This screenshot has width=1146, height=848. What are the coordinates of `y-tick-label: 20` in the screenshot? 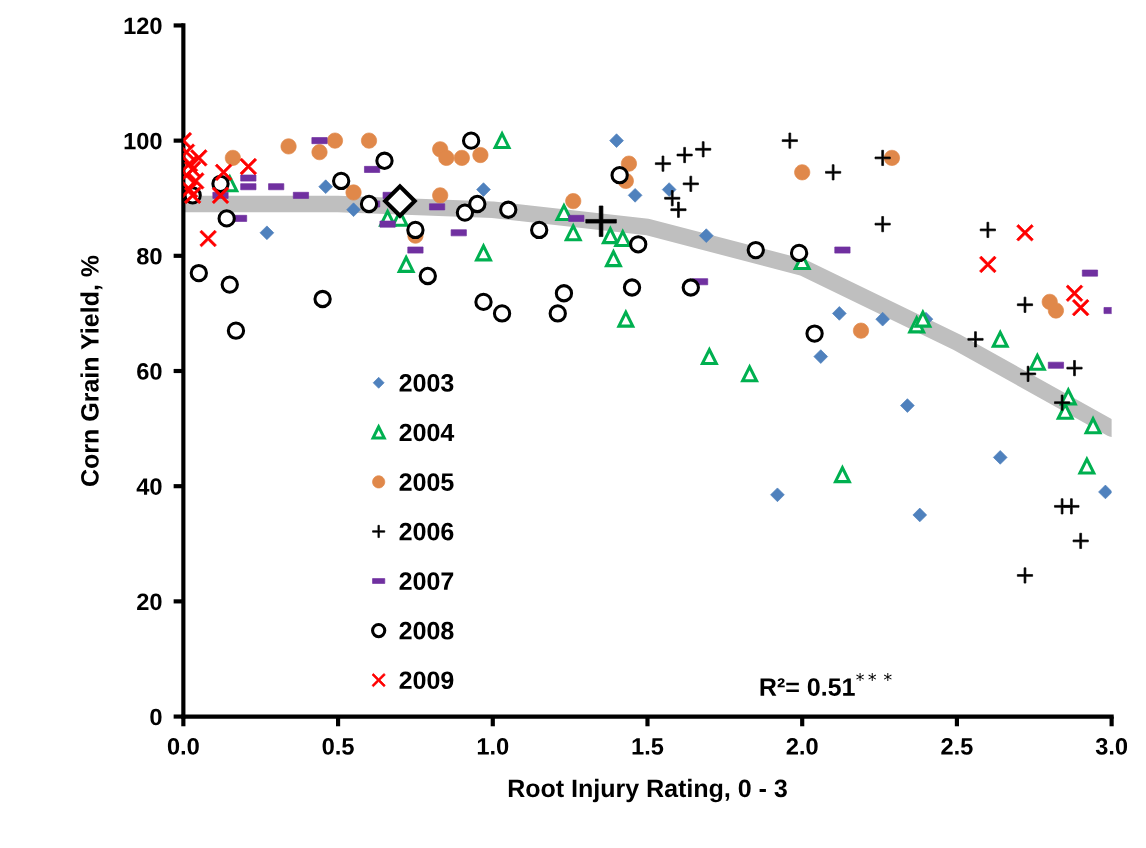 It's located at (149, 602).